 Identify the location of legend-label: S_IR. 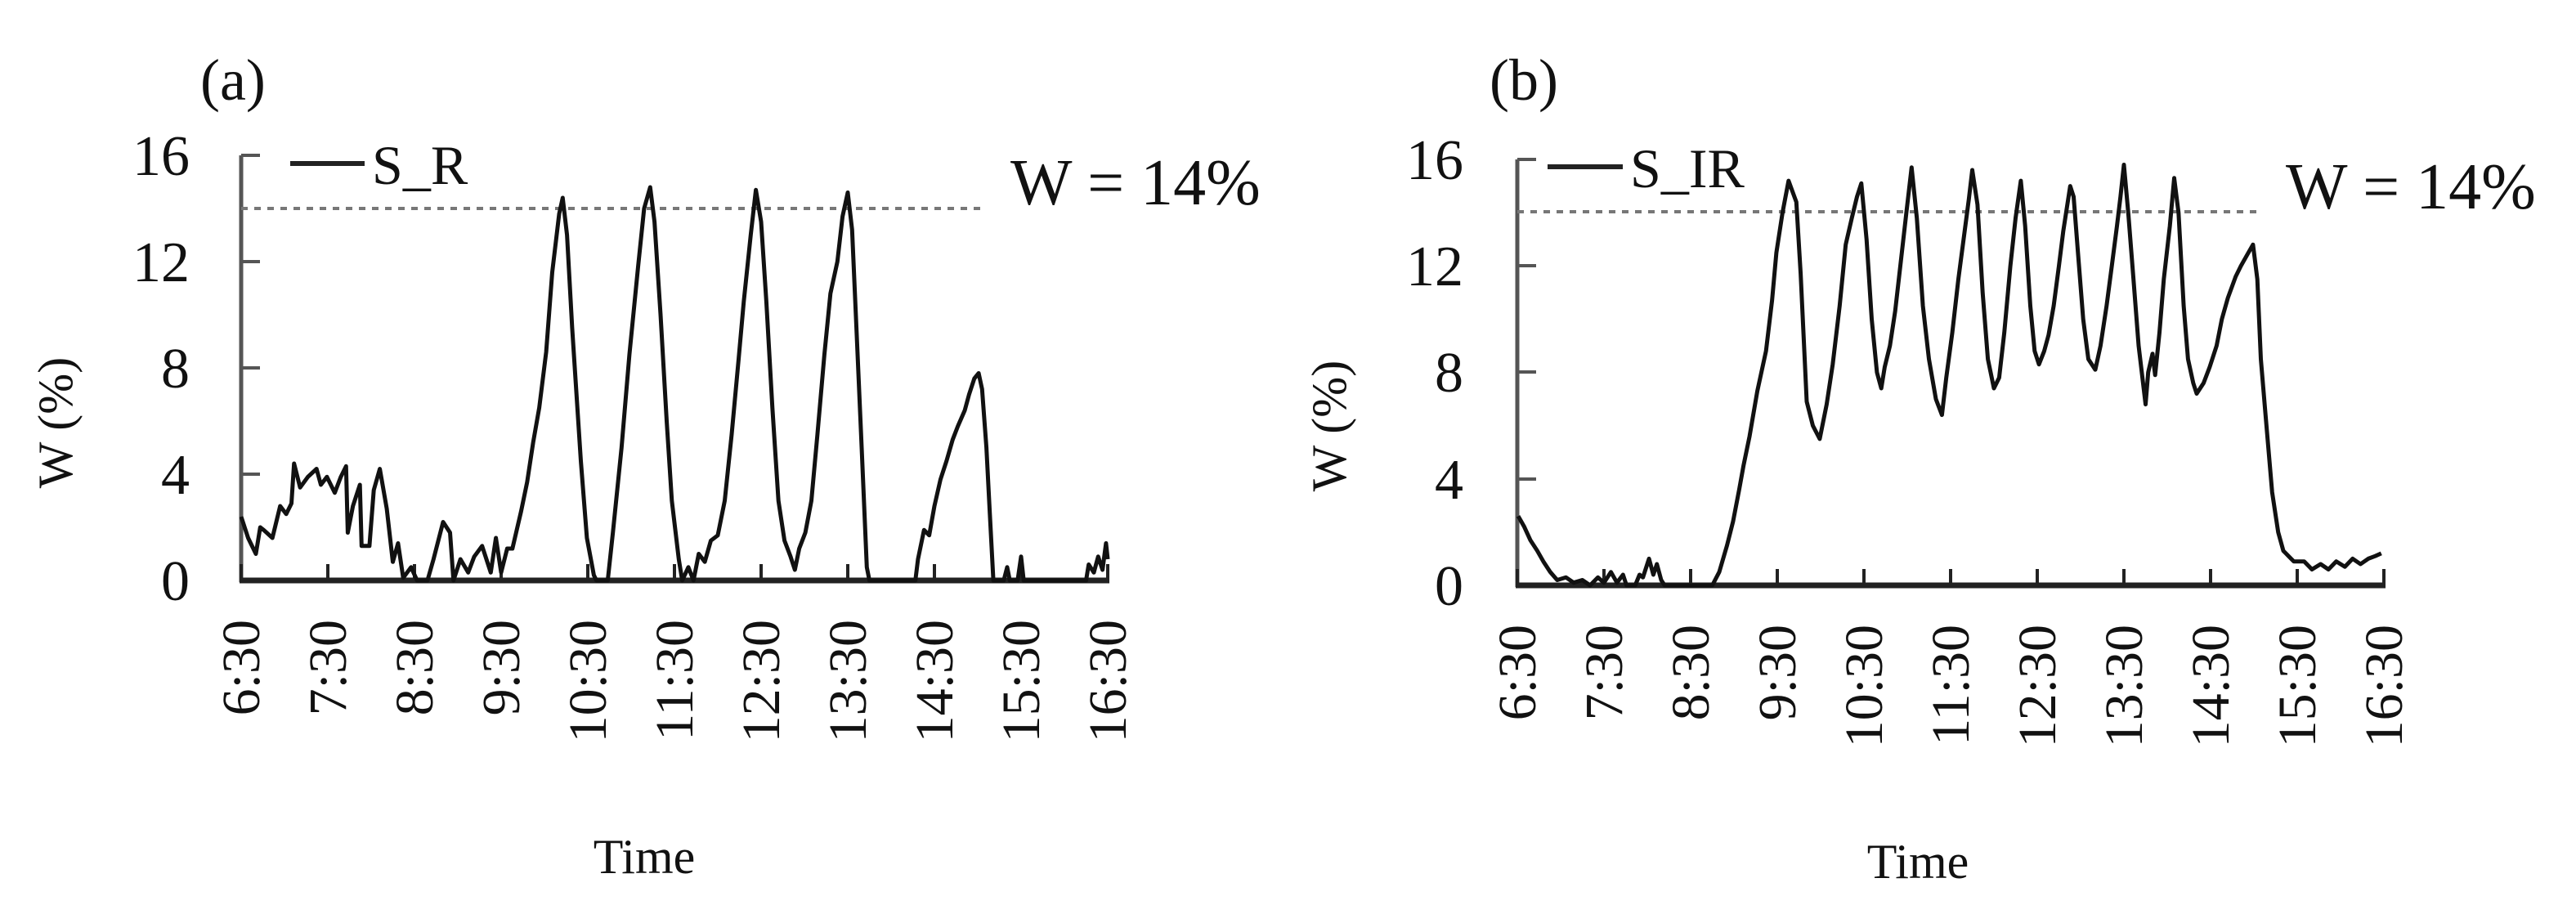
(1688, 168).